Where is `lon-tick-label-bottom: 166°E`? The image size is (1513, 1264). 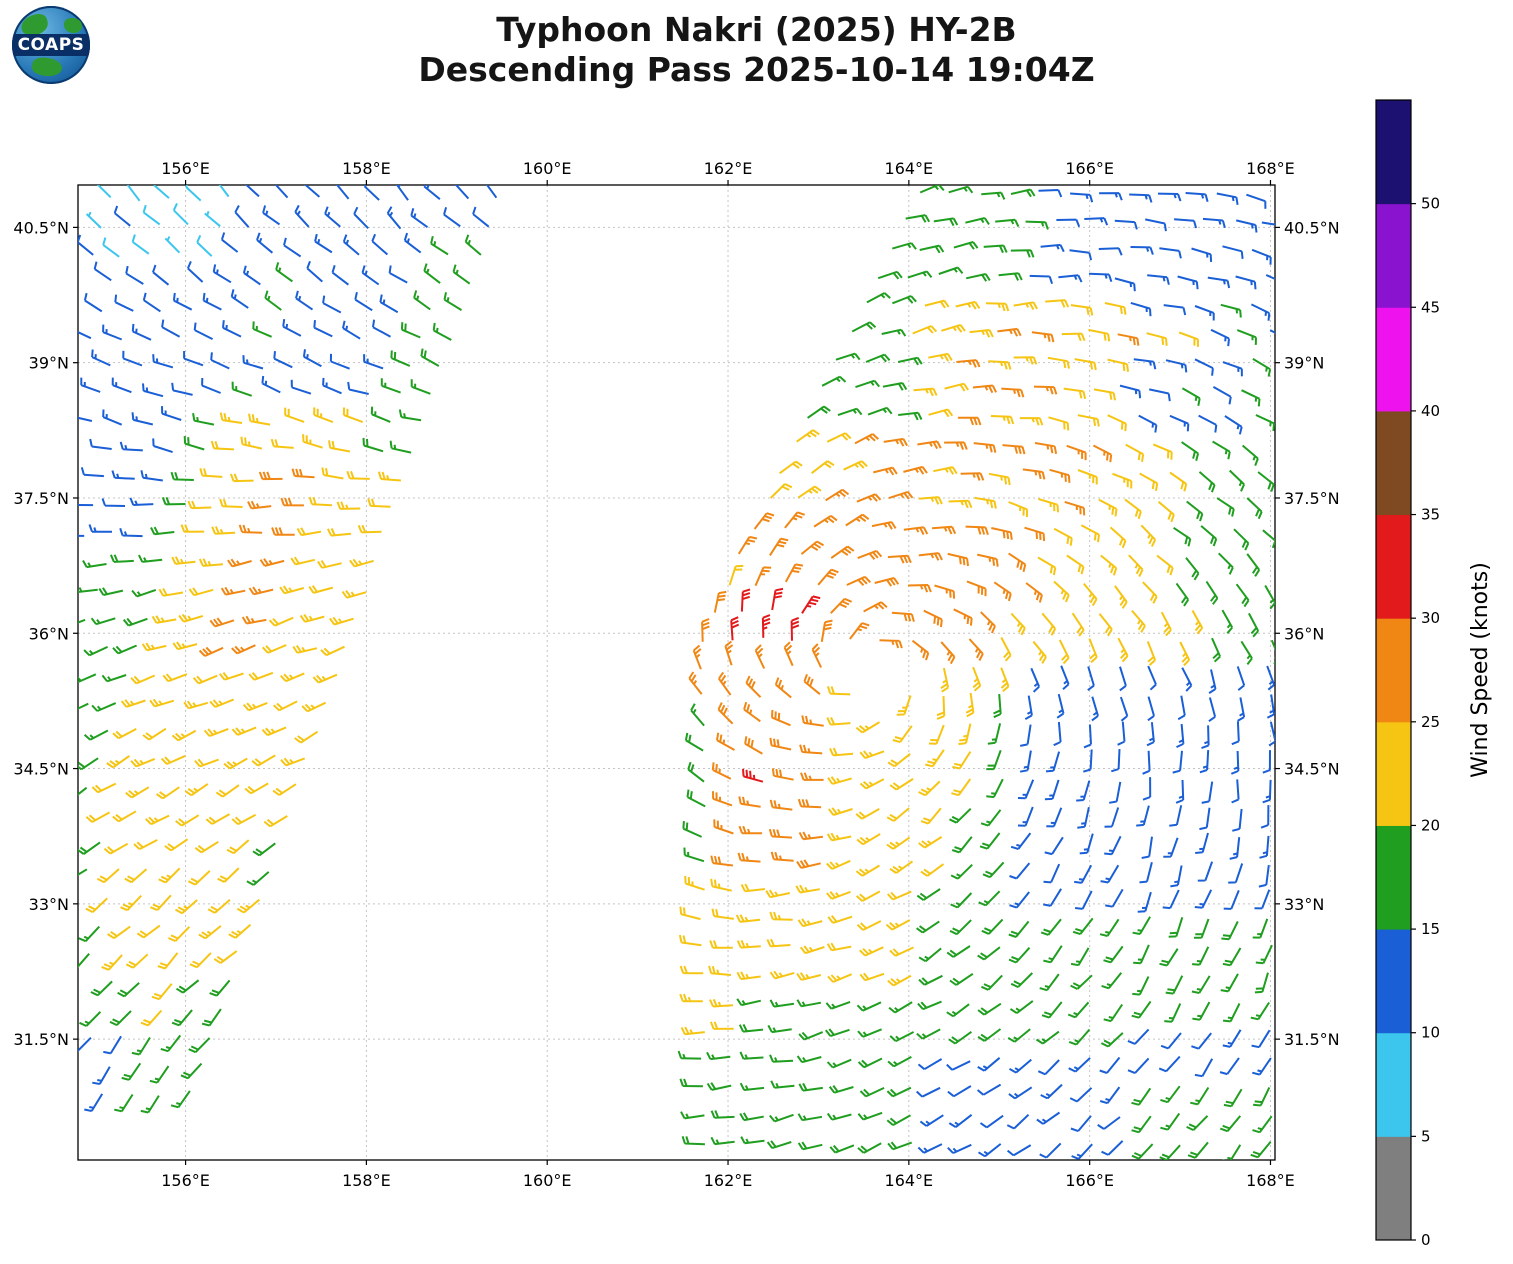
lon-tick-label-bottom: 166°E is located at coordinates (1089, 1180).